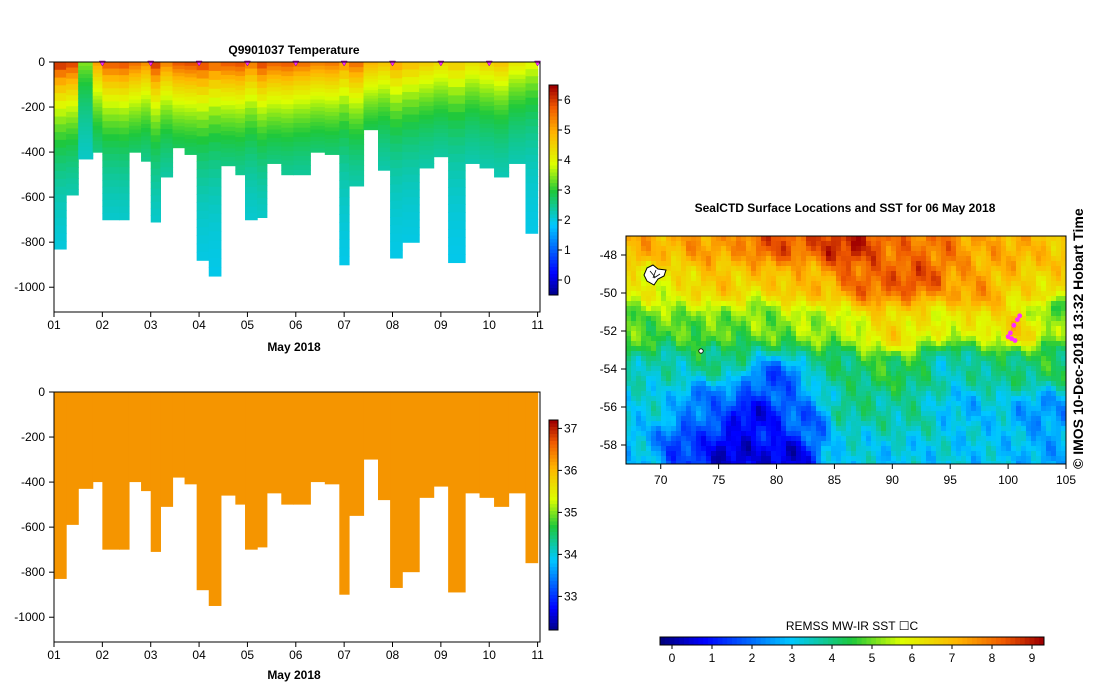 This screenshot has width=1099, height=700. Describe the element at coordinates (34, 504) in the screenshot. I see `salinity-y-axis: 0-200-400-600-800-1000` at that location.